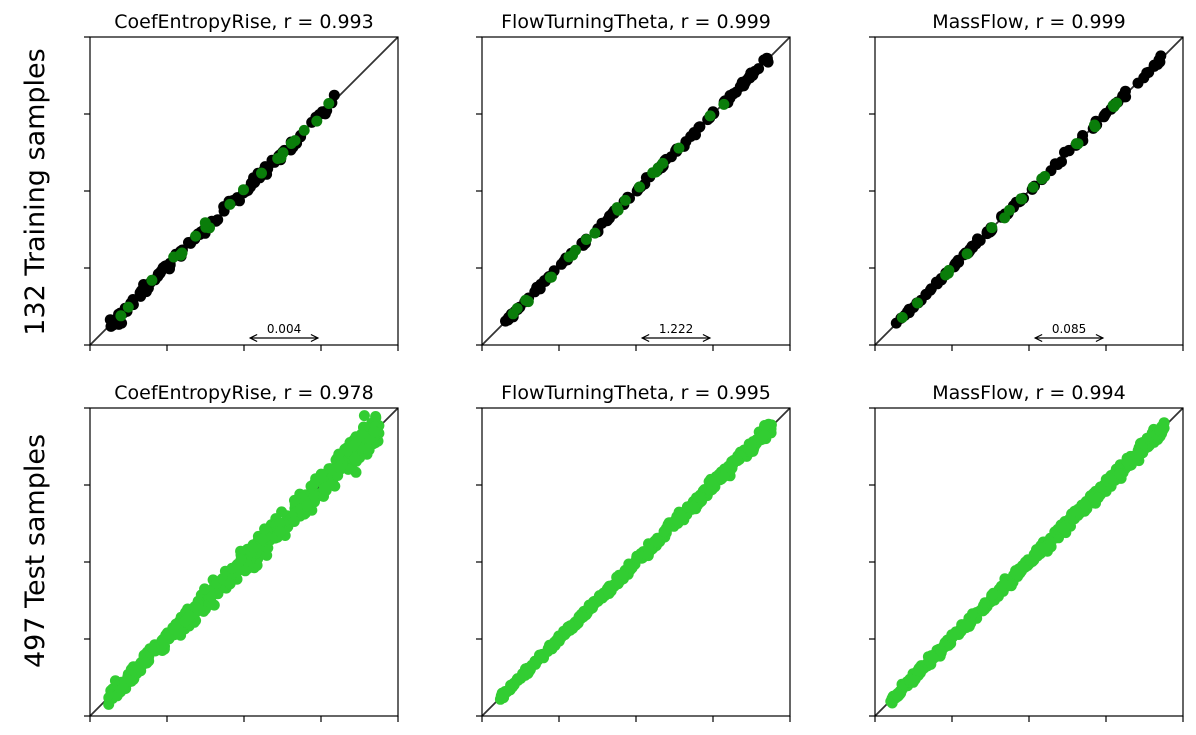 The image size is (1196, 735). What do you see at coordinates (676, 329) in the screenshot?
I see `scale-bar-label: 1.222` at bounding box center [676, 329].